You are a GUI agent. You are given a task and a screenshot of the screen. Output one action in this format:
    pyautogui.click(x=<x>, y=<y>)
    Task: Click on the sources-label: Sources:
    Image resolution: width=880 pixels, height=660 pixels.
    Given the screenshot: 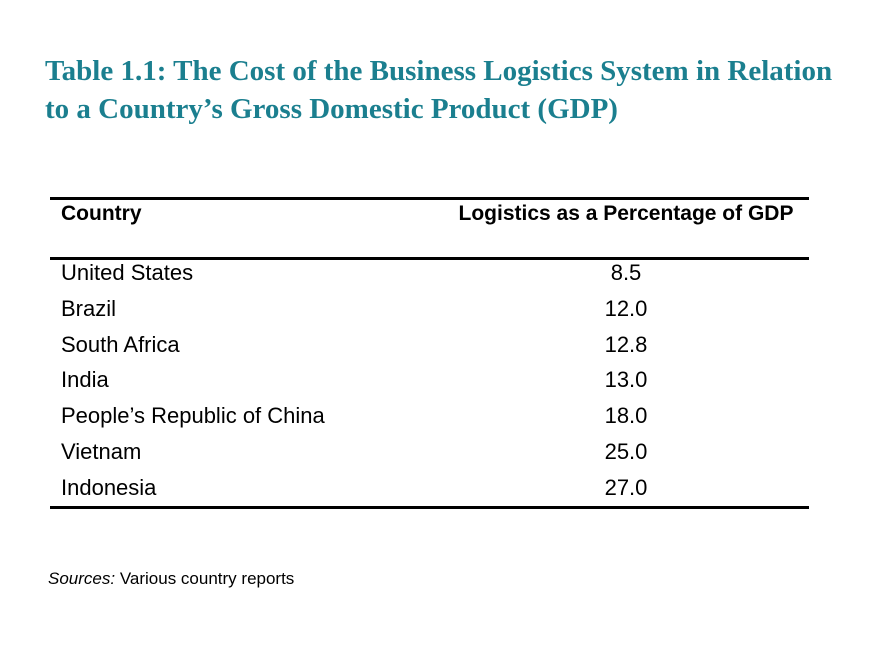 What is the action you would take?
    pyautogui.click(x=82, y=578)
    